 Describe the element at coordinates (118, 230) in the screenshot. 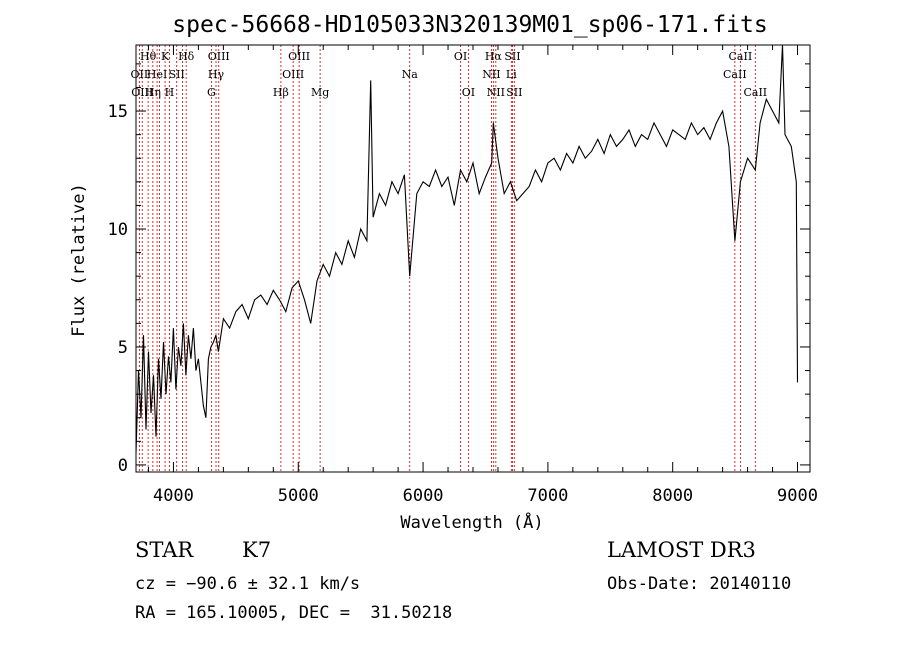

I see `y-tick-label: 10` at that location.